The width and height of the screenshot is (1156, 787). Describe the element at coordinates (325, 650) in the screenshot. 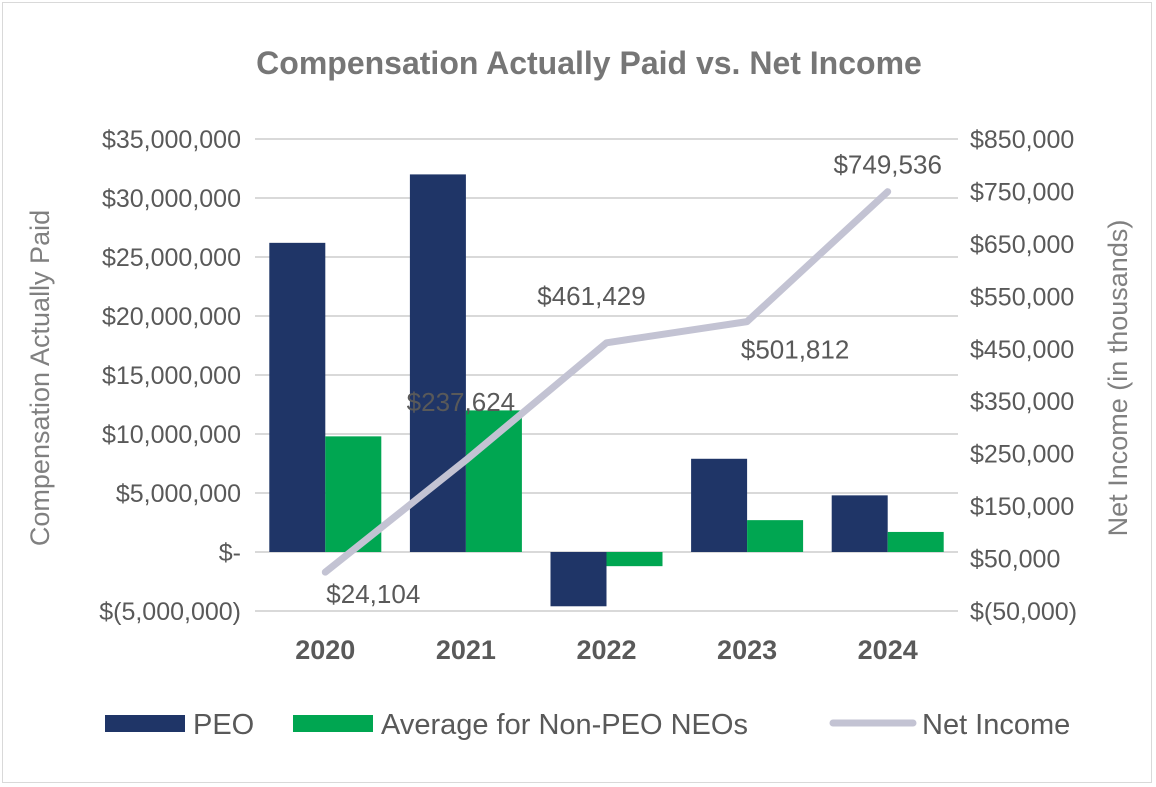

I see `x-tick-label: 2020` at that location.